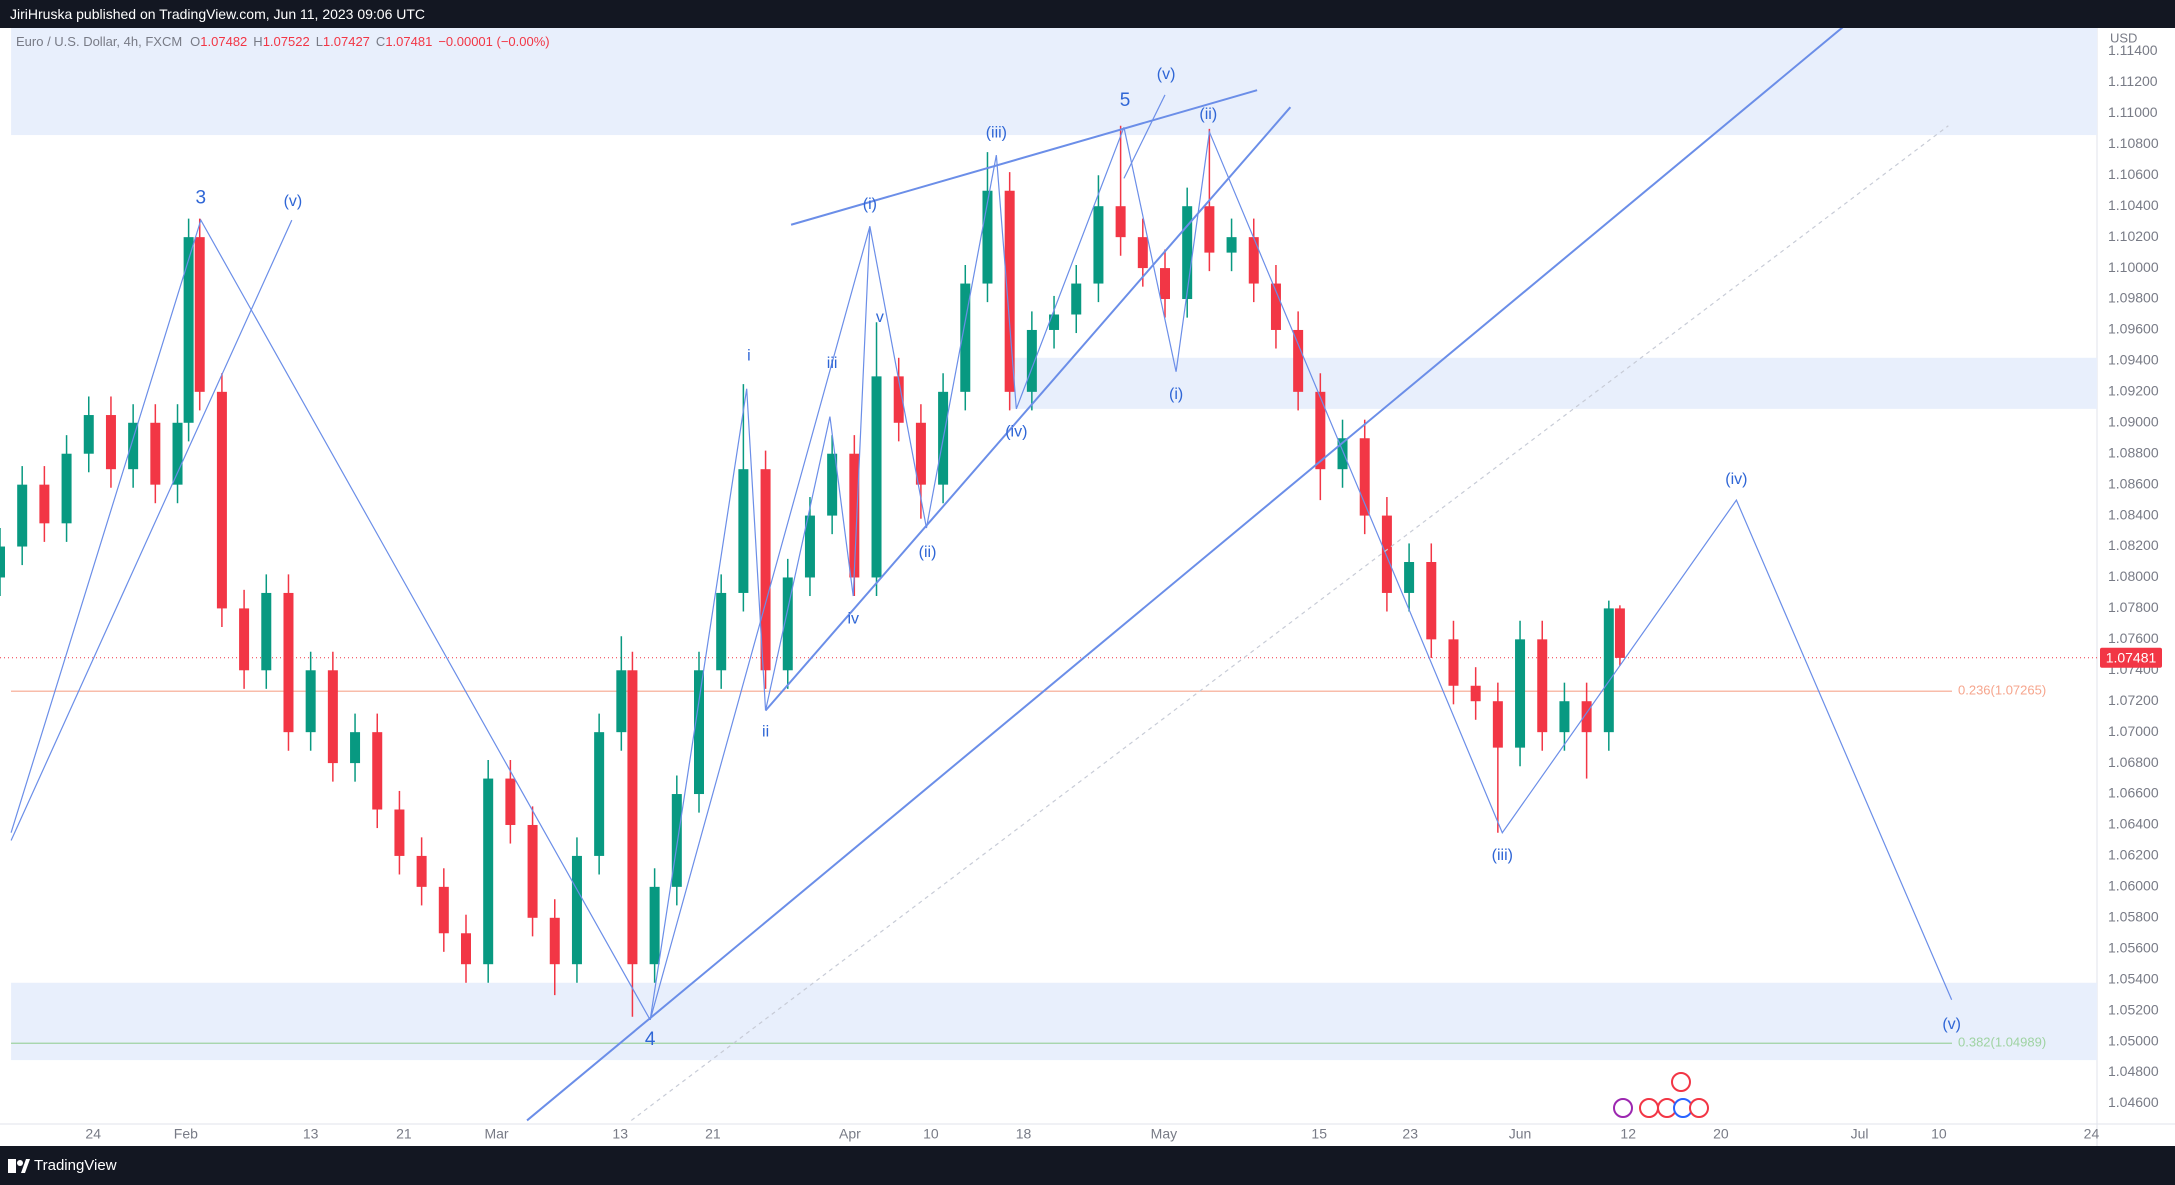 The width and height of the screenshot is (2175, 1185). I want to click on y-tick-label: 1.11200, so click(2133, 81).